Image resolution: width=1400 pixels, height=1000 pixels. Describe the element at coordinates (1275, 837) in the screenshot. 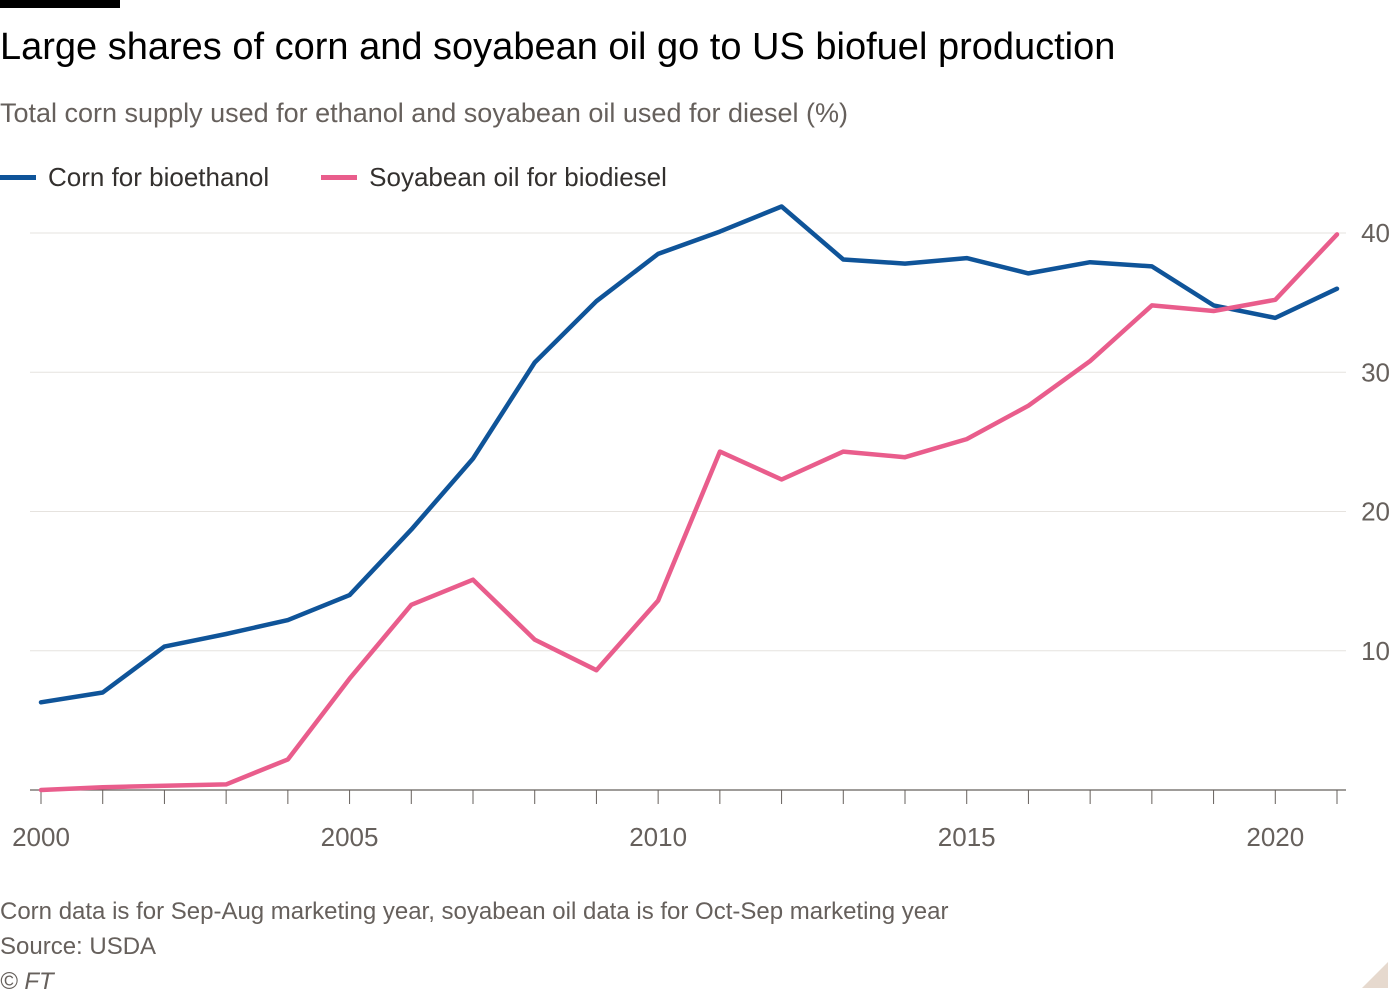

I see `x-tick-label-2020: 2020` at that location.